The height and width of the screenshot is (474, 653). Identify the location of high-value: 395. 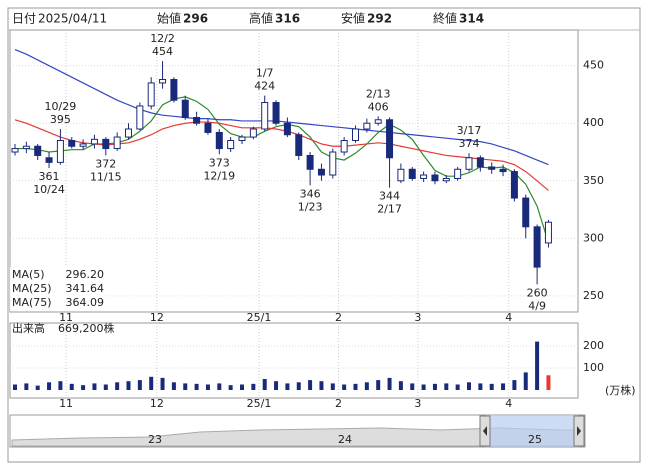
(60, 119).